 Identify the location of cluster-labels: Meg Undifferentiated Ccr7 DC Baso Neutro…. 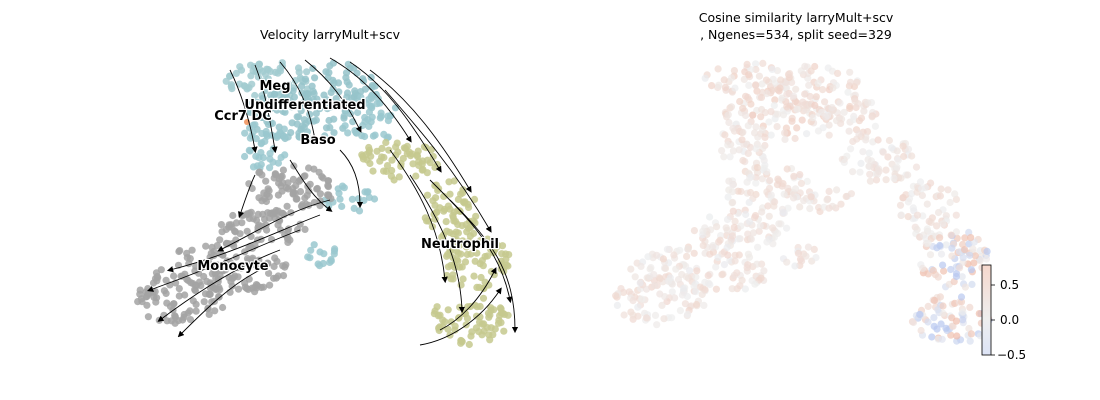
(348, 177).